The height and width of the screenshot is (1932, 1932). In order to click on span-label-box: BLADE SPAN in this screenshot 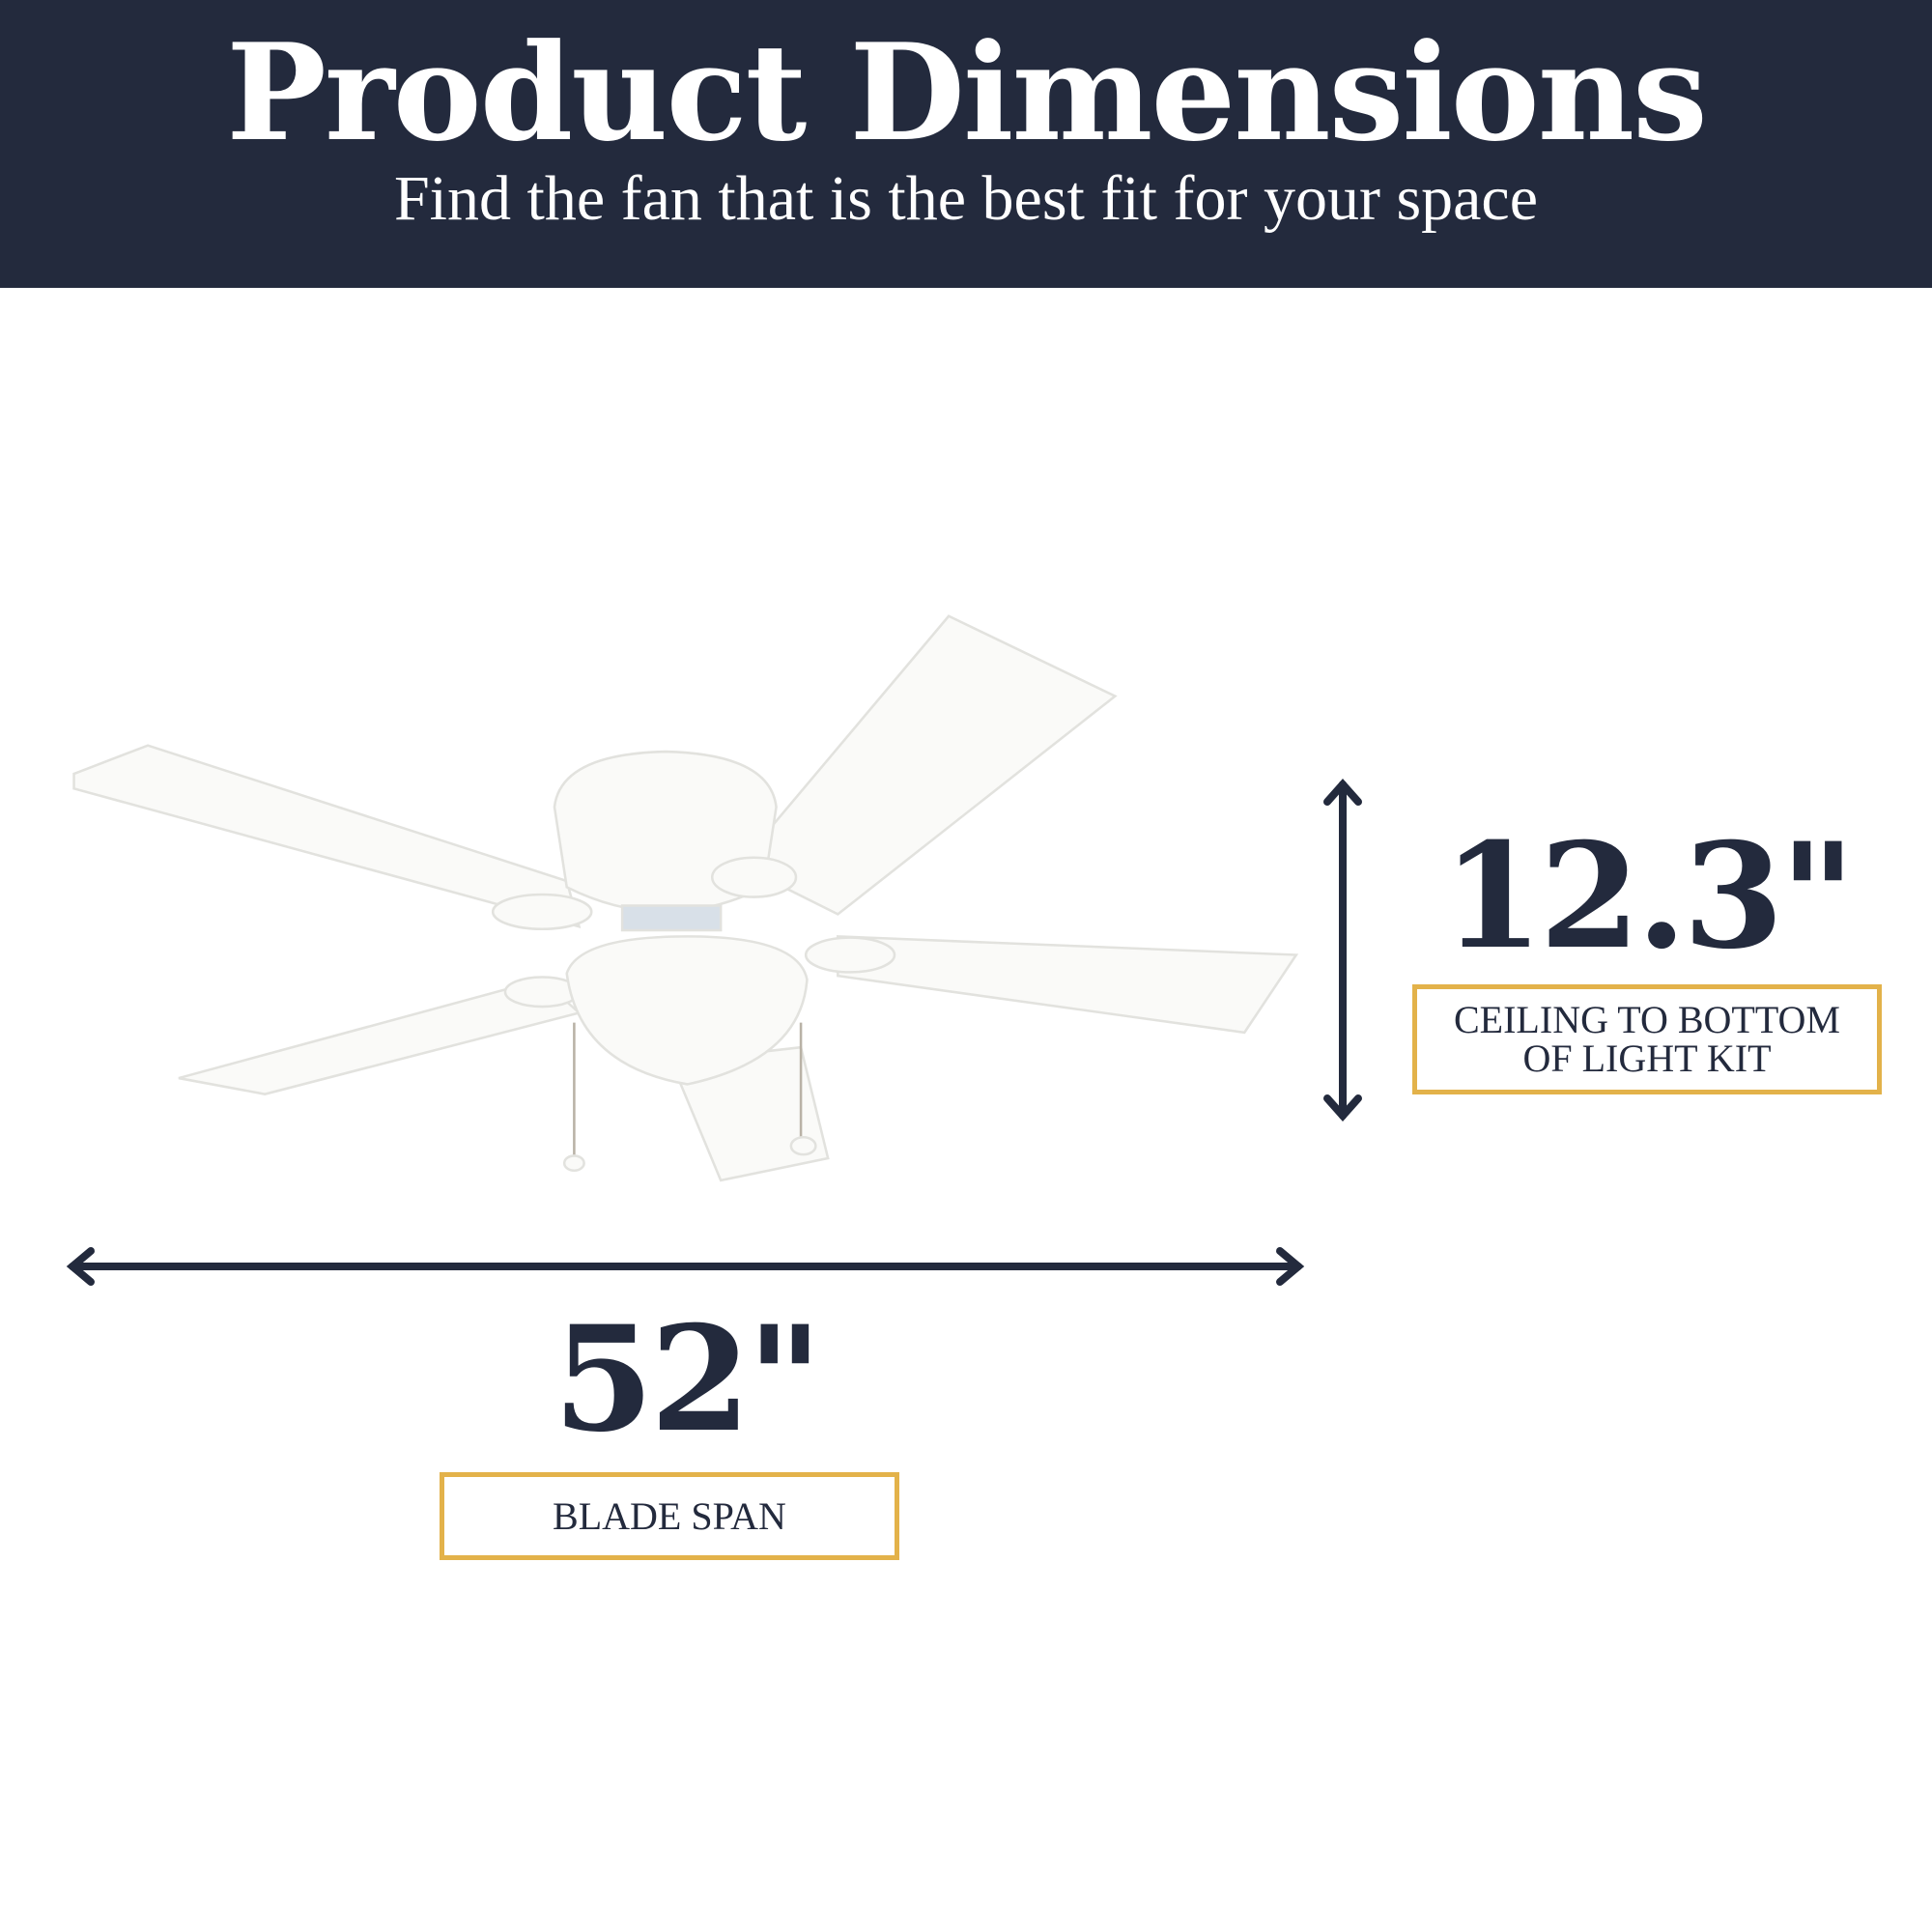, I will do `click(669, 1516)`.